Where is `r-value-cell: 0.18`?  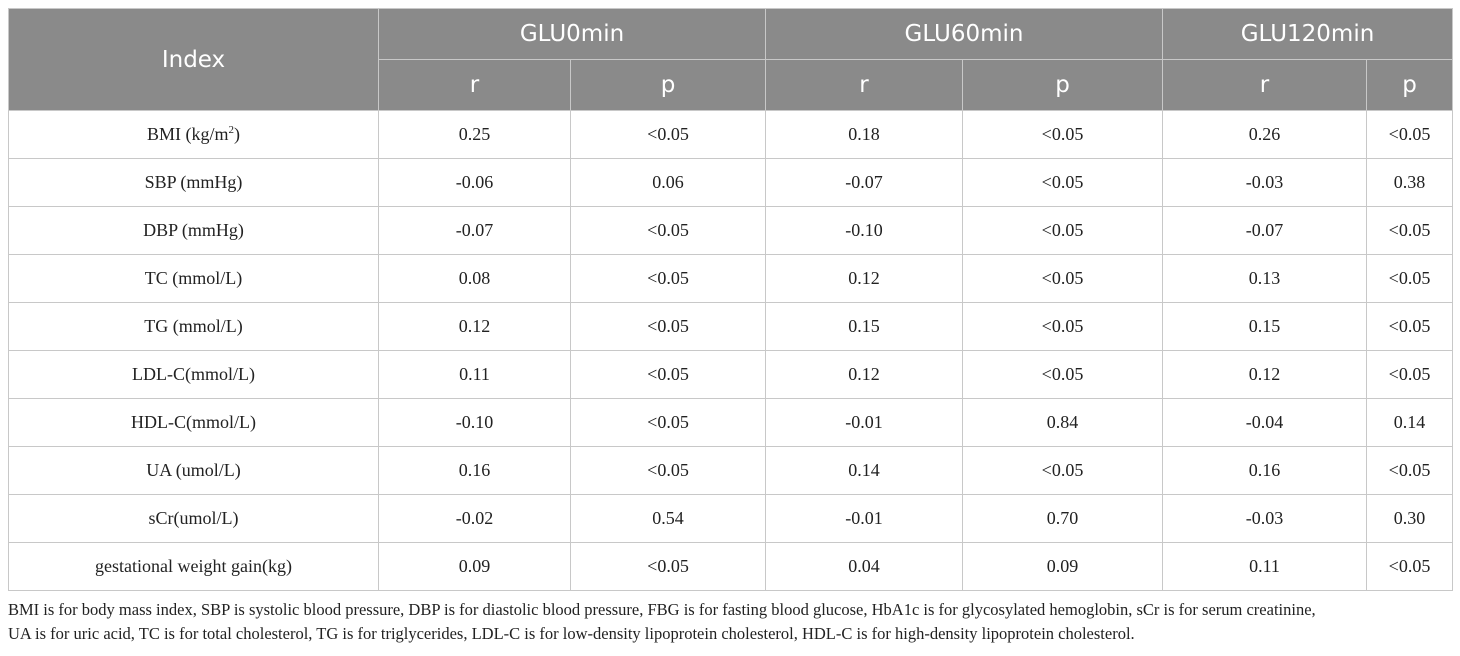
r-value-cell: 0.18 is located at coordinates (864, 134).